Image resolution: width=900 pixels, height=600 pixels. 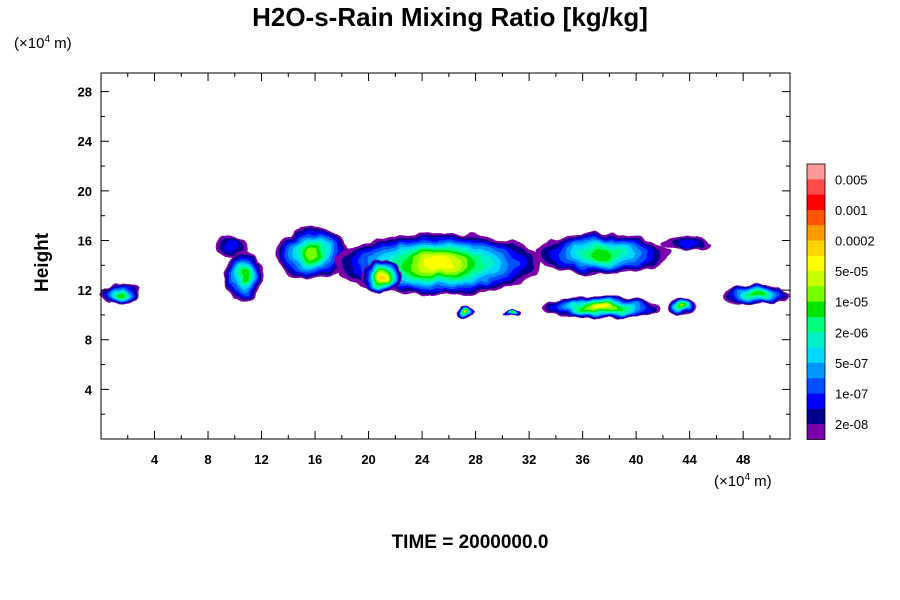 What do you see at coordinates (155, 459) in the screenshot?
I see `x-tick-label: 4` at bounding box center [155, 459].